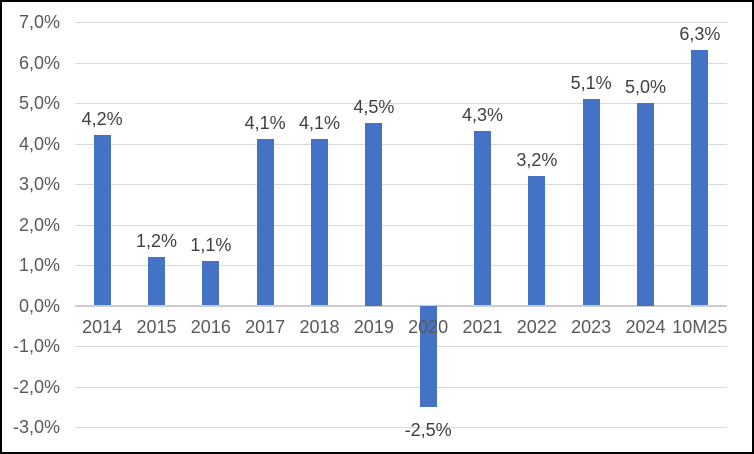 The width and height of the screenshot is (754, 454). What do you see at coordinates (39, 143) in the screenshot?
I see `y-axis-tick-label: 4,0%` at bounding box center [39, 143].